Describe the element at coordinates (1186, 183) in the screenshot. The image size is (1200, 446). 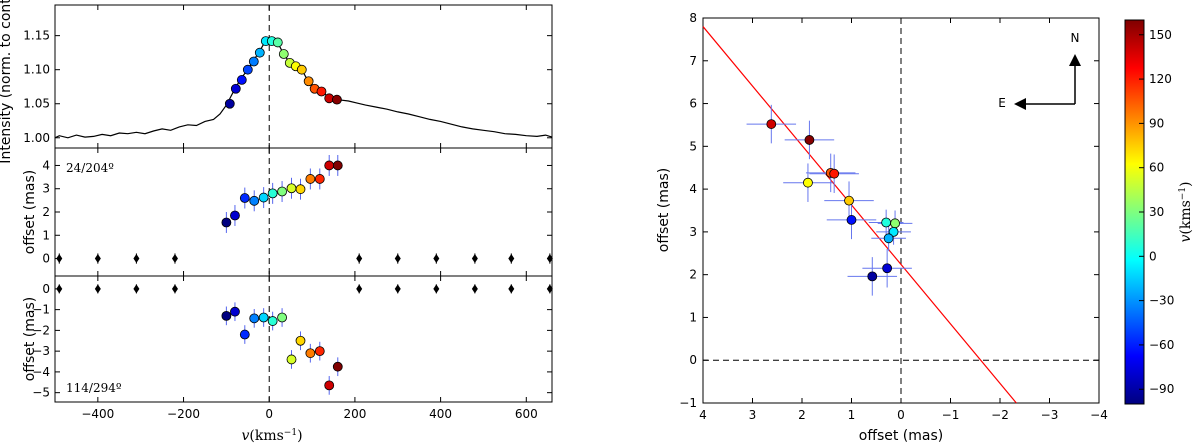
I see `colorbar-label-close: )` at that location.